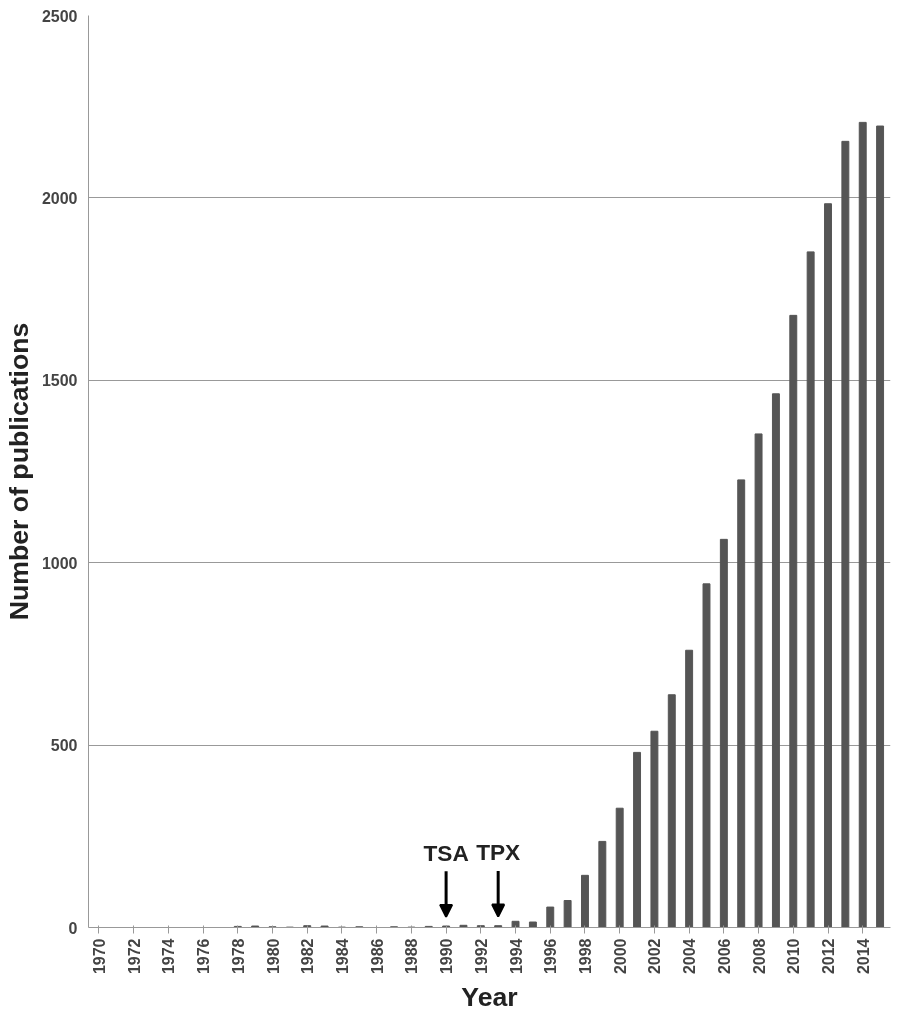 The image size is (906, 1021). Describe the element at coordinates (446, 852) in the screenshot. I see `annotation: TSA` at that location.